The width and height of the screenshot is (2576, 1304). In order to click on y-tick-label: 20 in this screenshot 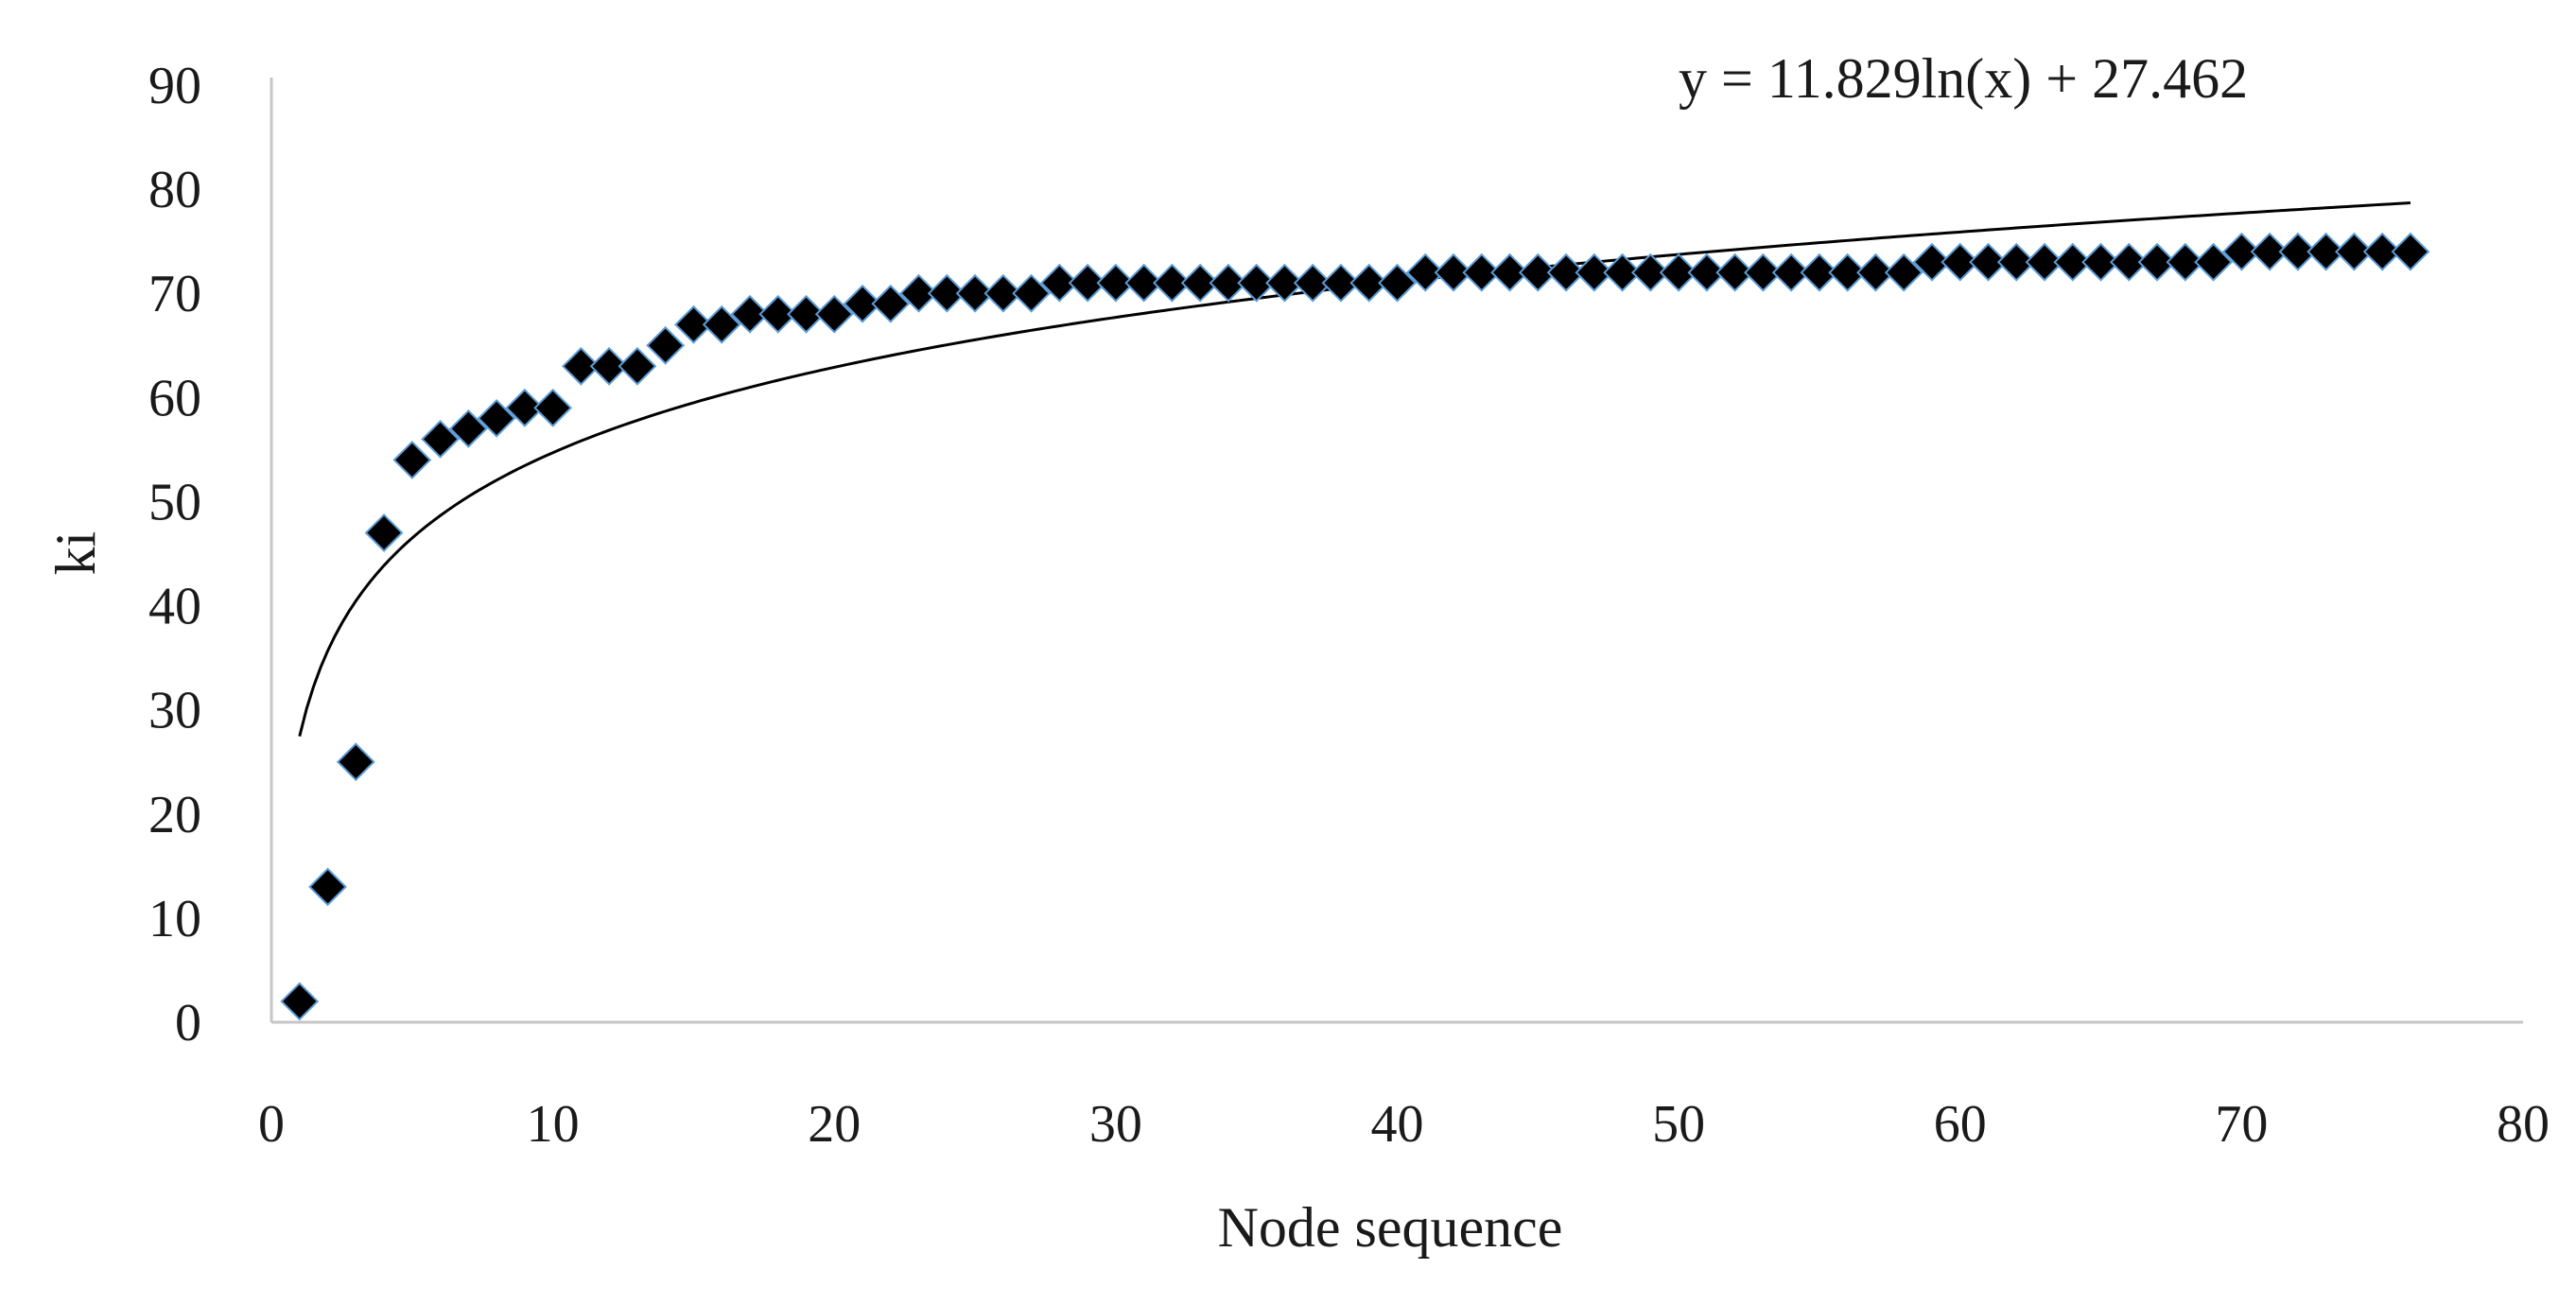, I will do `click(174, 815)`.